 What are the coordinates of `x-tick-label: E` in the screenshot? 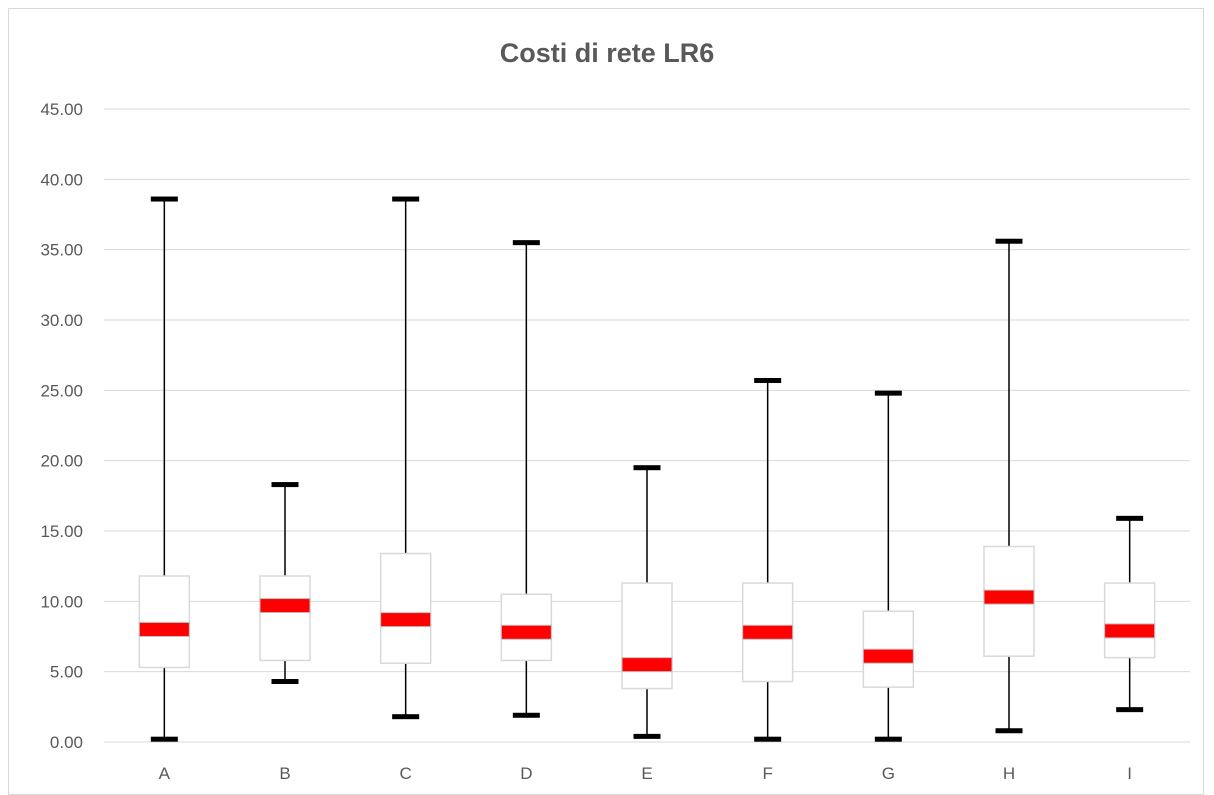 It's located at (646, 773).